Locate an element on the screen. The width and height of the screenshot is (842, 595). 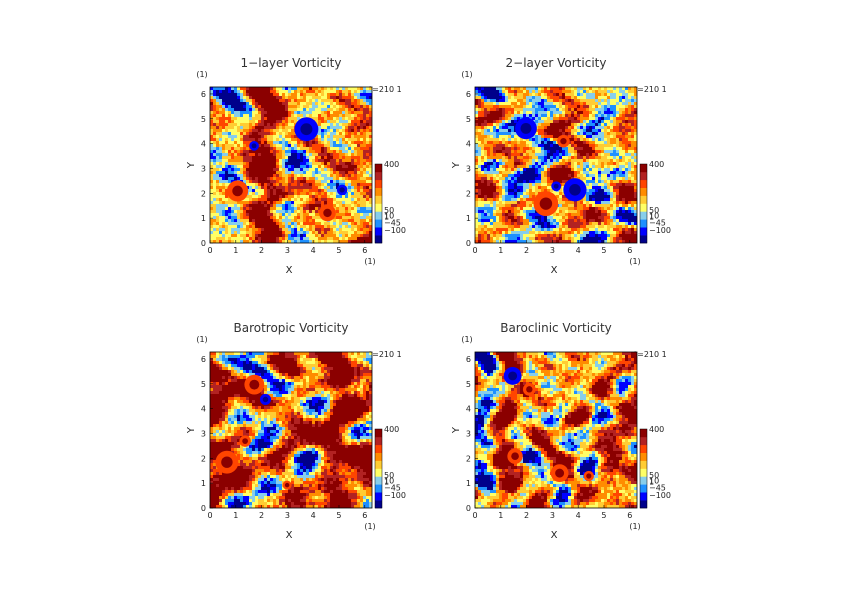
panel-title: Baroclinic Vorticity is located at coordinates (556, 328).